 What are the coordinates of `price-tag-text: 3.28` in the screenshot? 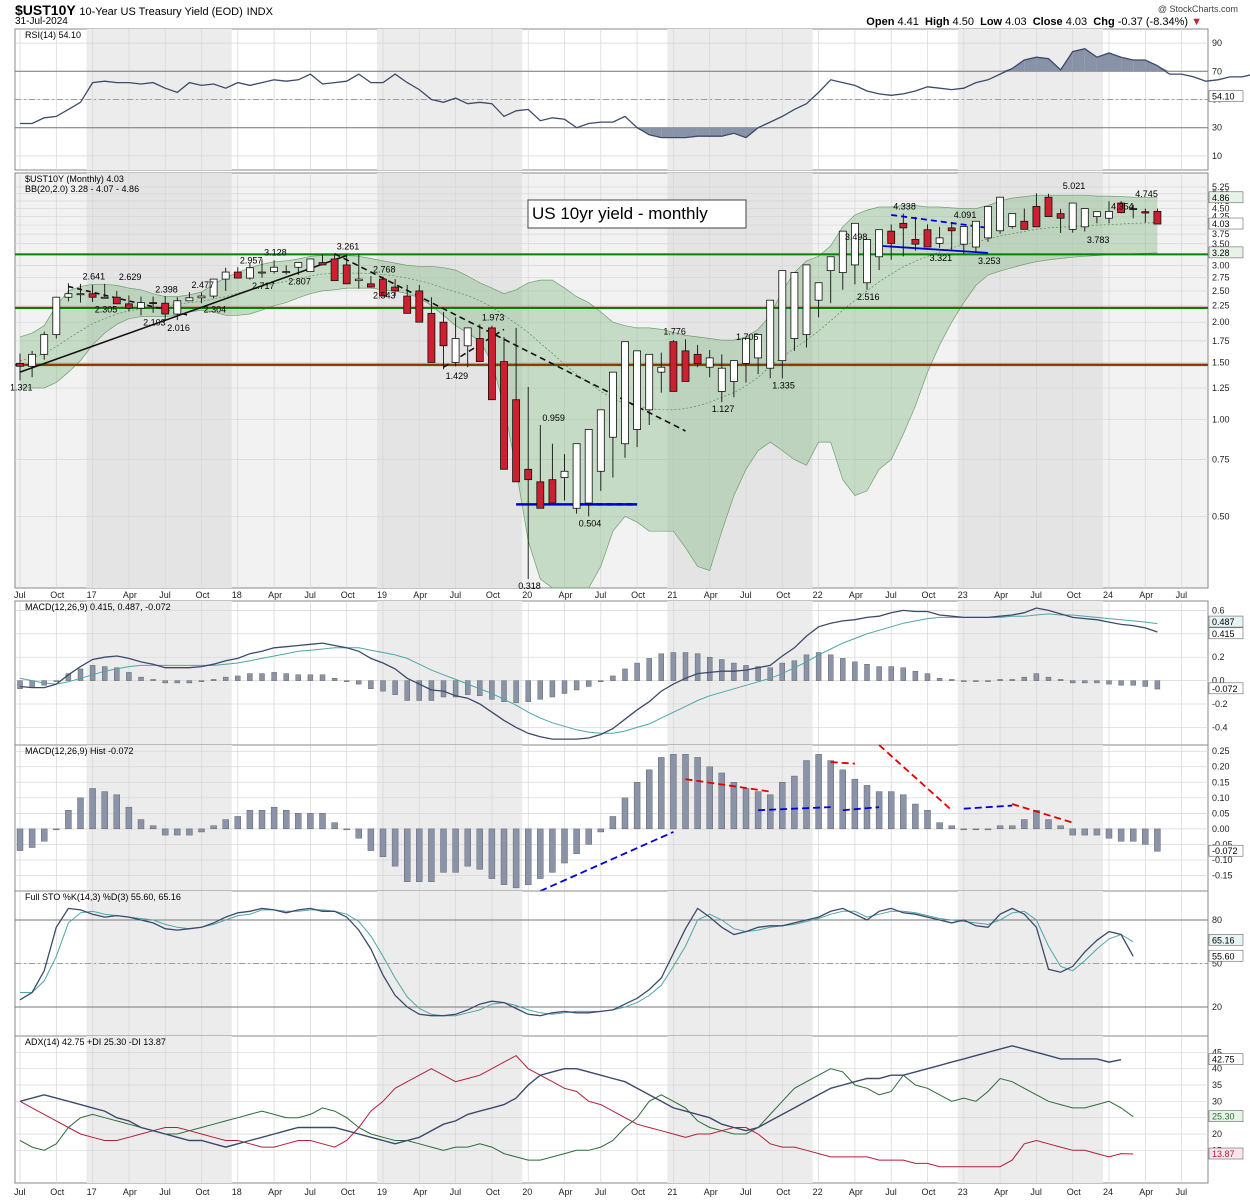 It's located at (1221, 253).